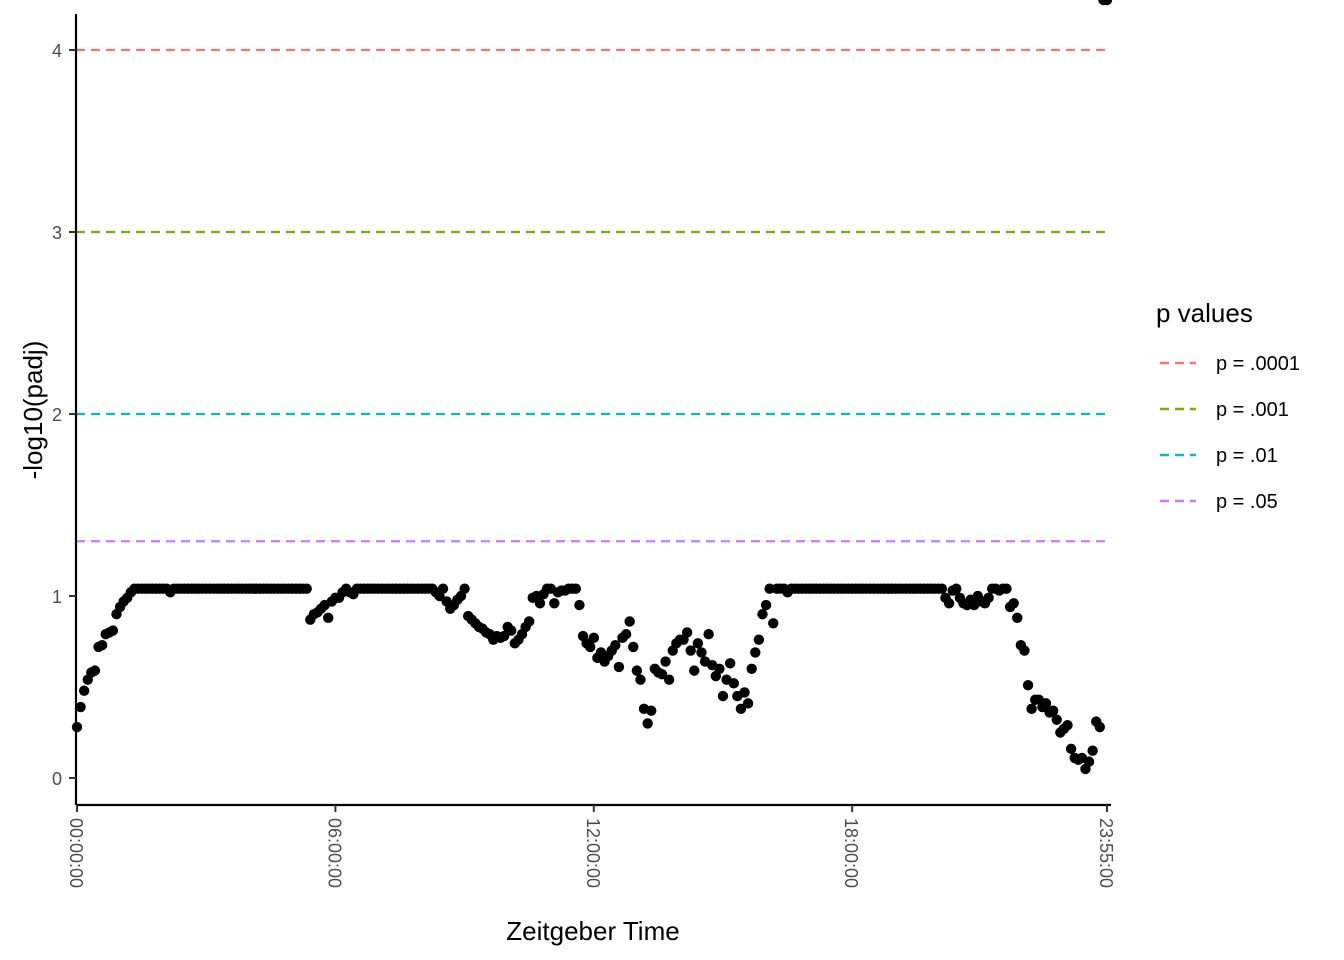 The image size is (1344, 960). What do you see at coordinates (334, 853) in the screenshot?
I see `x-tick-label: 06:00:00` at bounding box center [334, 853].